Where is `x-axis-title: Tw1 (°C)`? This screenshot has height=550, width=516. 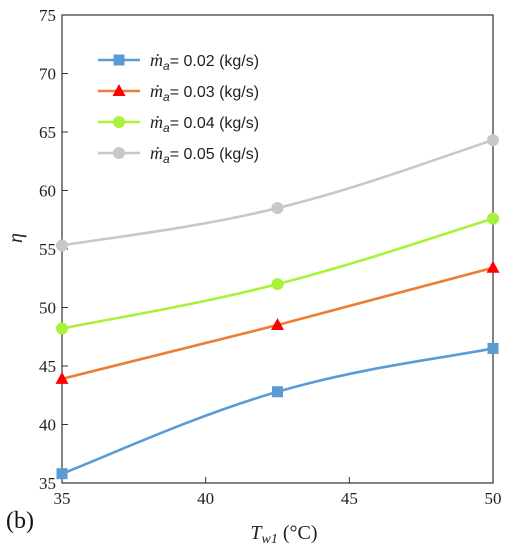
x-axis-title: Tw1 (°C) is located at coordinates (283, 534).